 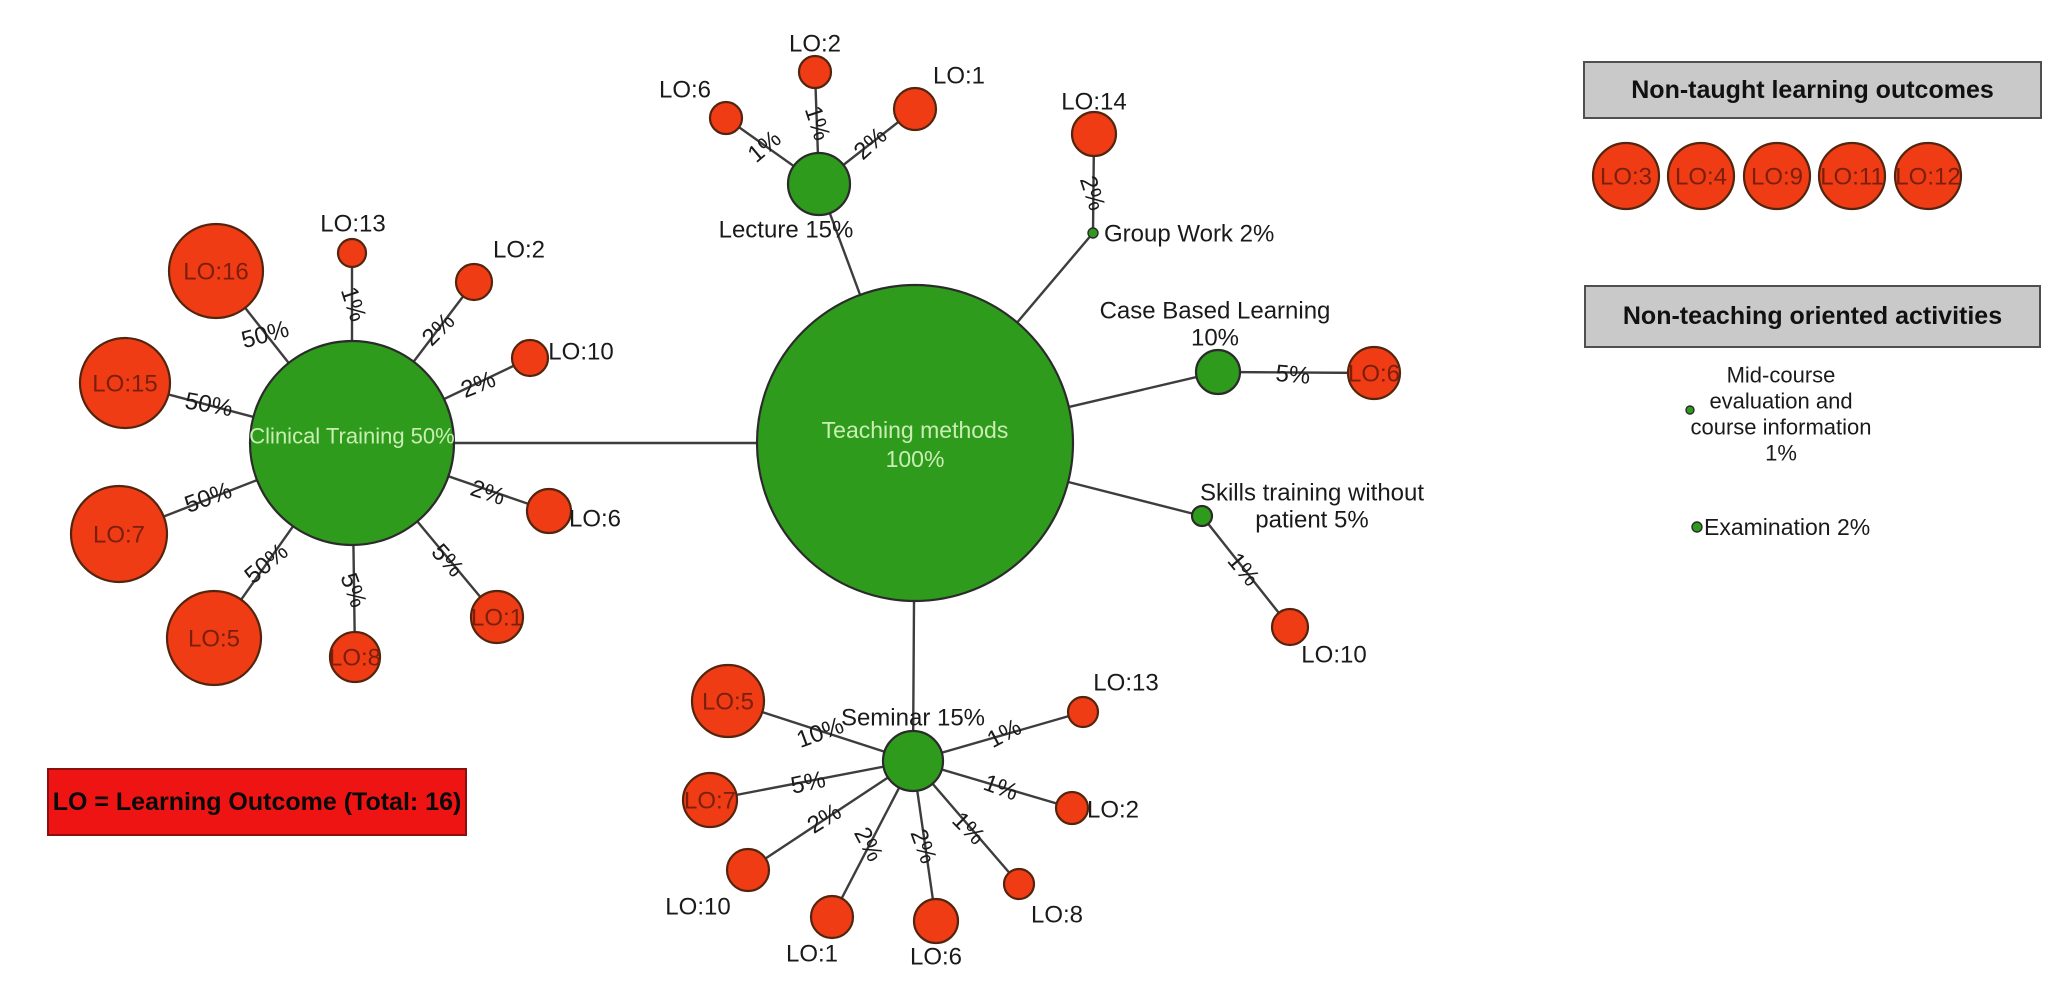 I want to click on midcourse-label: evaluation and, so click(x=1780, y=401).